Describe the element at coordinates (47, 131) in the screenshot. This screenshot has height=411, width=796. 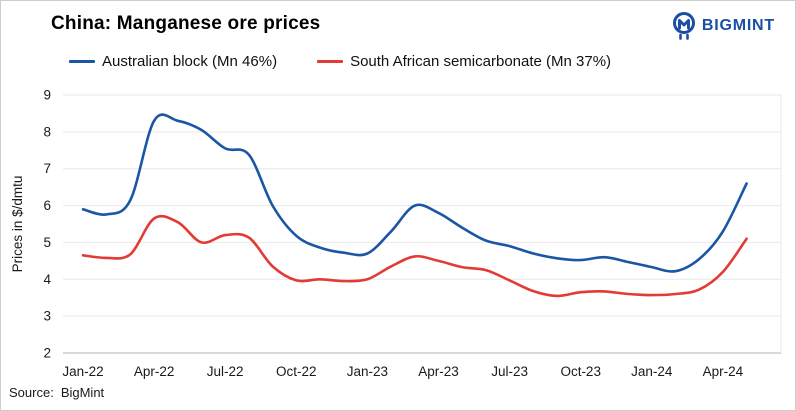
I see `y-tick-label: 8` at that location.